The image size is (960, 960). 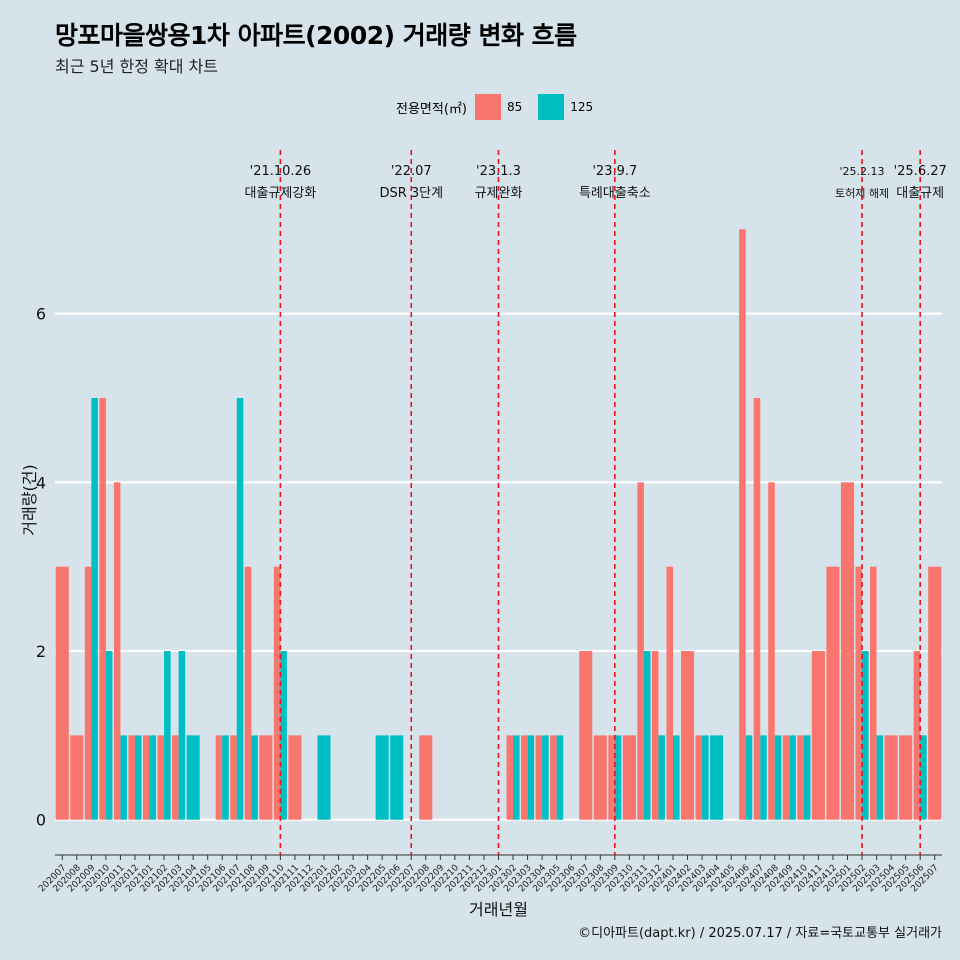 What do you see at coordinates (137, 66) in the screenshot?
I see `chart-subtitle: 최근 5년 한정 확대 차트` at bounding box center [137, 66].